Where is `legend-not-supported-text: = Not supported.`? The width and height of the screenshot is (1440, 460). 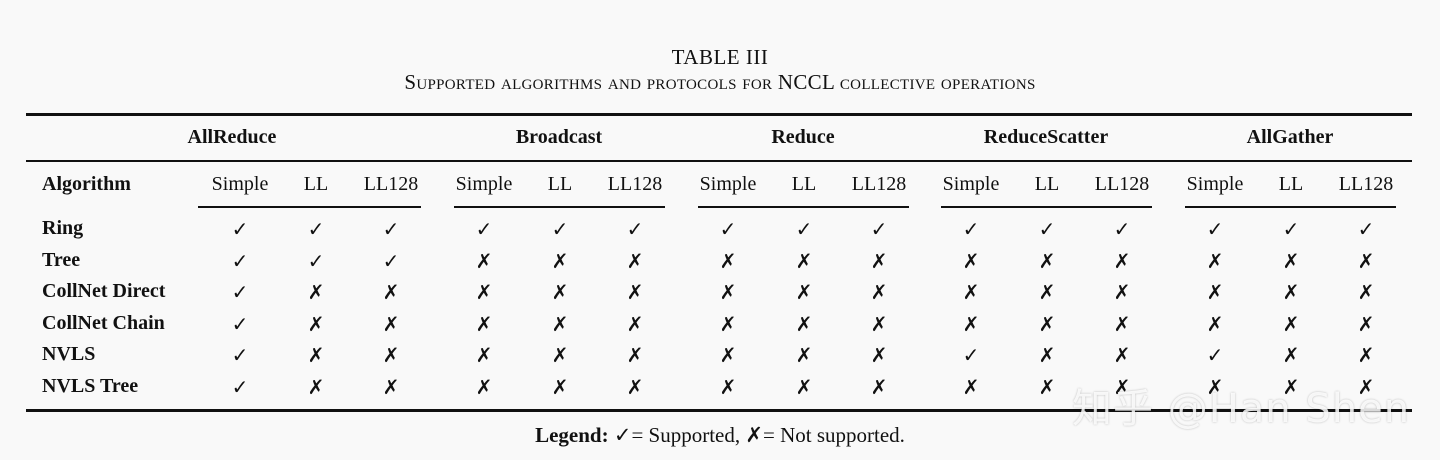
legend-not-supported-text: = Not supported. is located at coordinates (833, 435).